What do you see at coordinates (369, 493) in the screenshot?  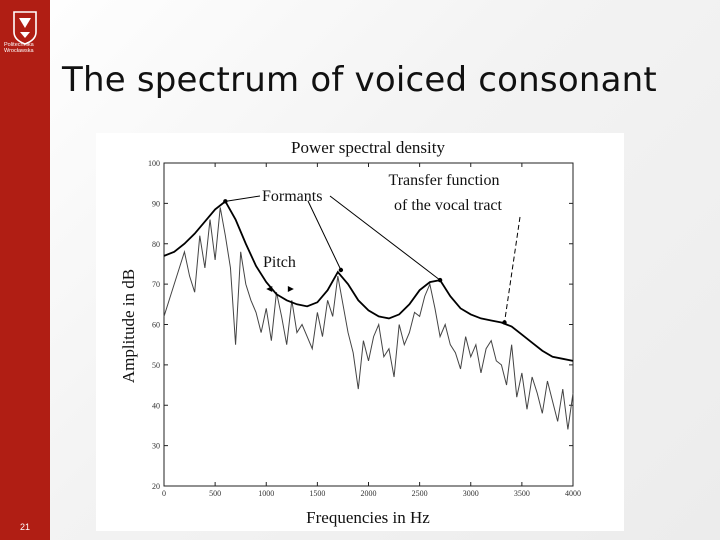 I see `x-tick-label: 2000` at bounding box center [369, 493].